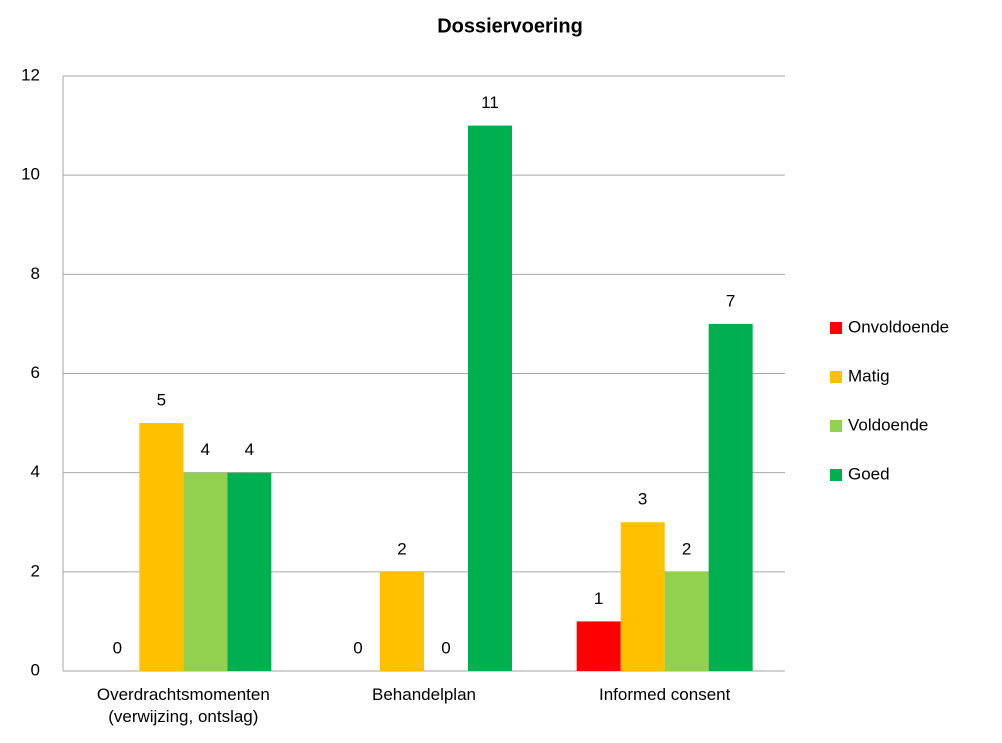 The width and height of the screenshot is (1002, 743). Describe the element at coordinates (730, 300) in the screenshot. I see `data-label: 7` at that location.